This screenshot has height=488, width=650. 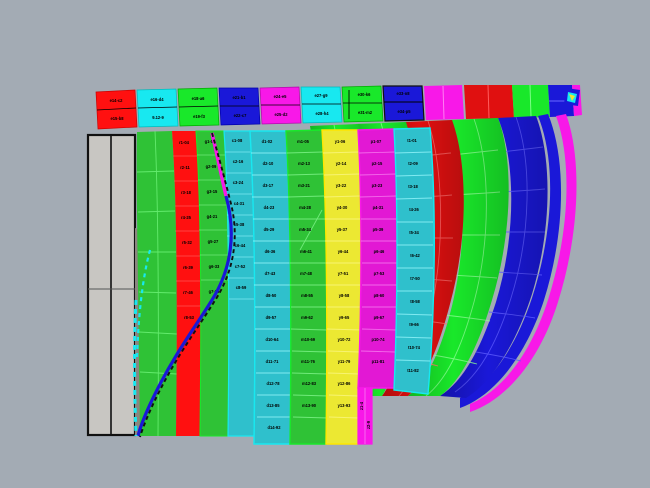 What do you see at coordinates (344, 361) in the screenshot?
I see `svg-text: y11-79` at bounding box center [344, 361].